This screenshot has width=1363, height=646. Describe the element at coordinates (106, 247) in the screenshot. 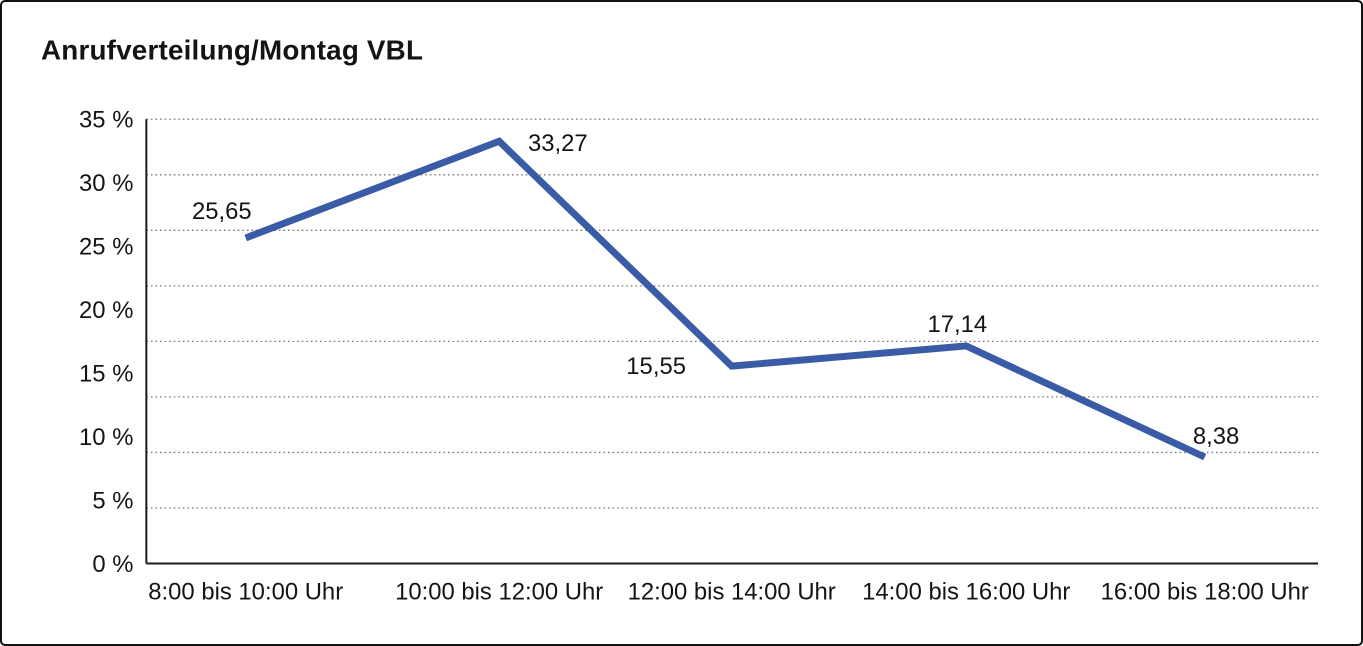

I see `y-tick-label: 25 %` at that location.